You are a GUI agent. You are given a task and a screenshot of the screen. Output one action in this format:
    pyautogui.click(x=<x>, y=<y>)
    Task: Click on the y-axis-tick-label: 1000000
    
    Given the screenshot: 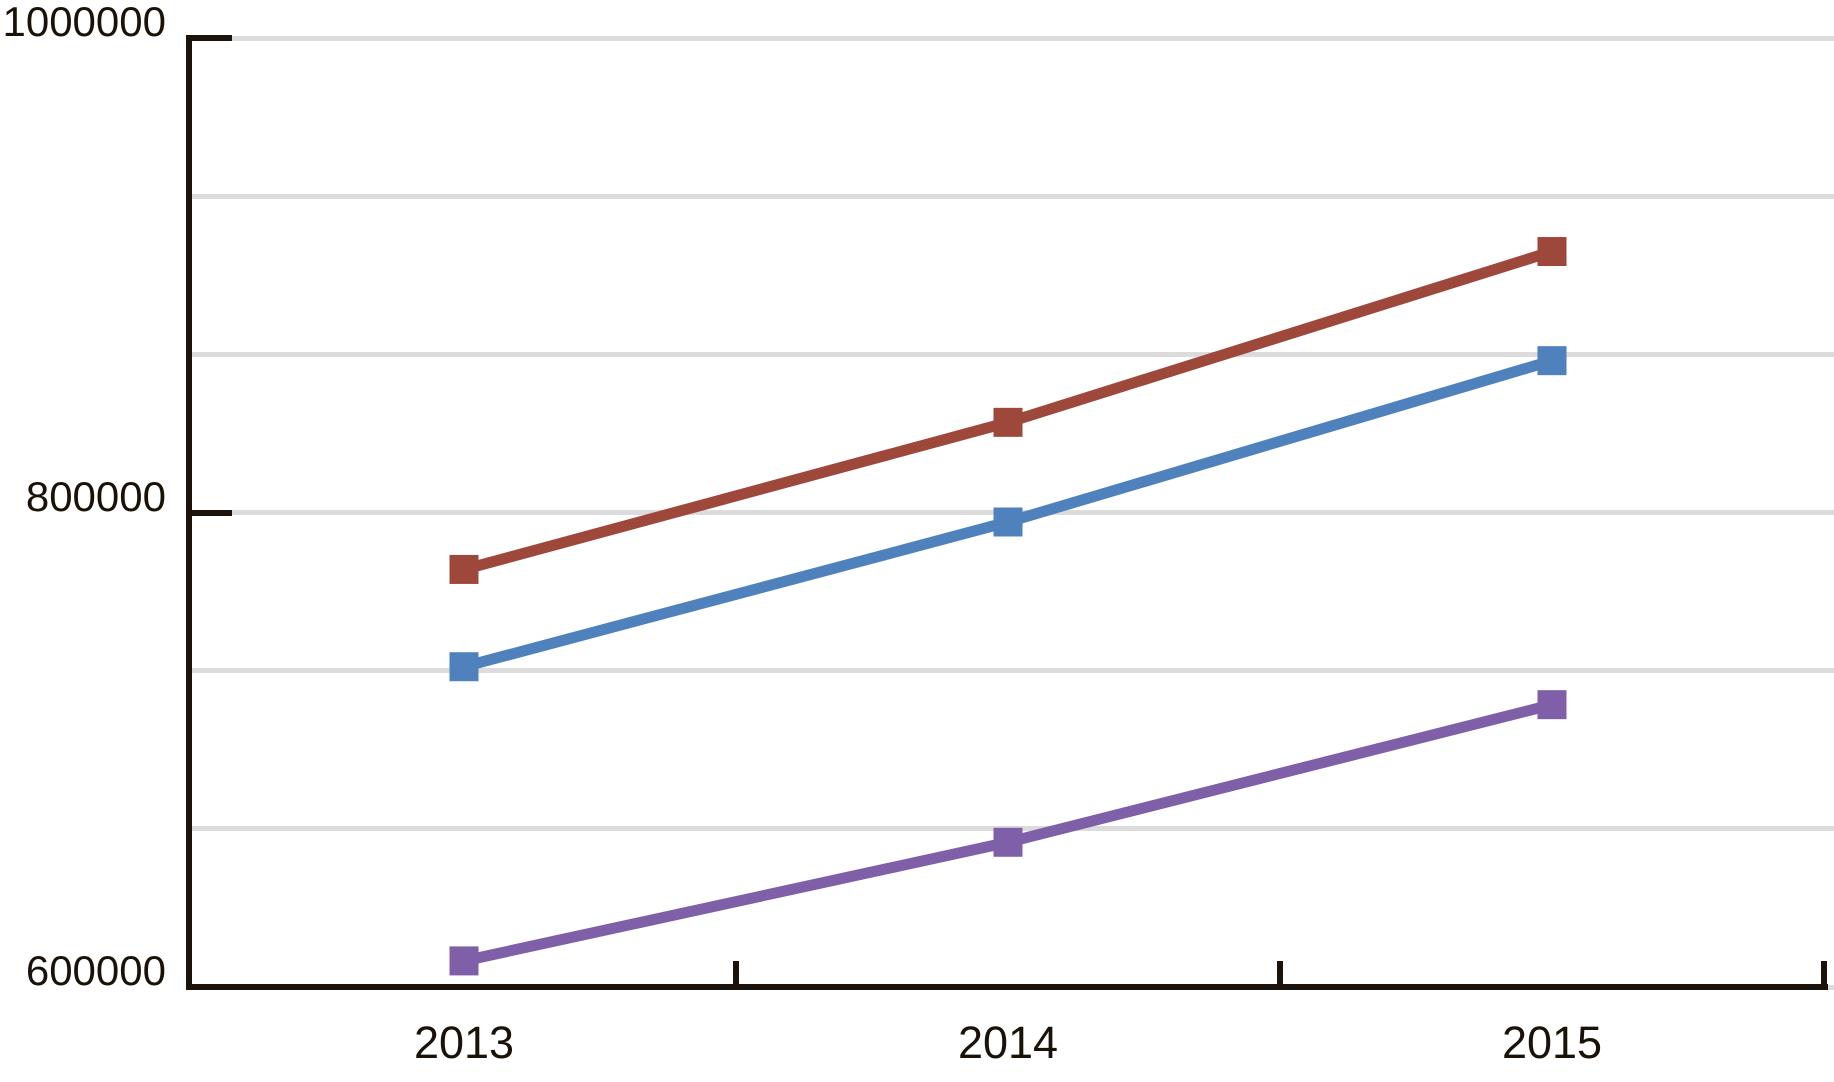 What is the action you would take?
    pyautogui.click(x=84, y=22)
    